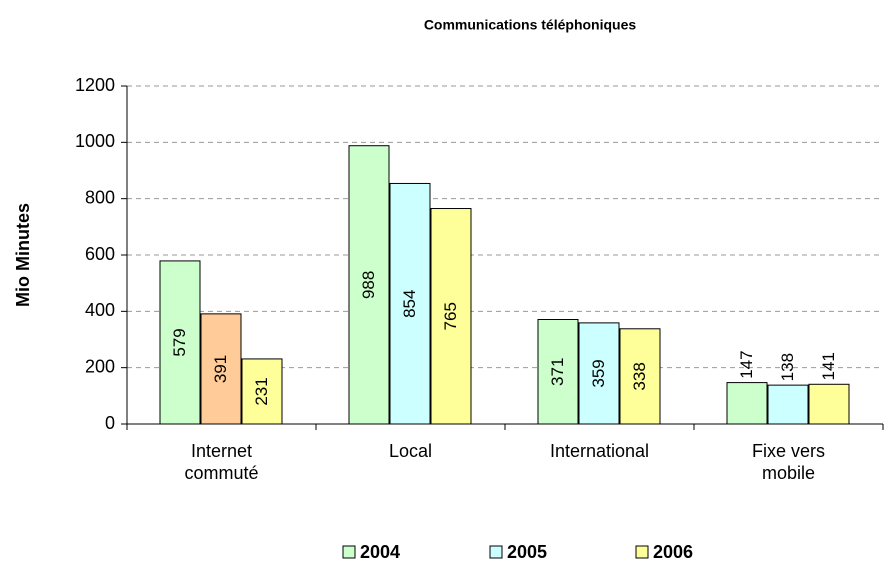 This screenshot has width=885, height=564. I want to click on y-tick-label: 1000, so click(95, 141).